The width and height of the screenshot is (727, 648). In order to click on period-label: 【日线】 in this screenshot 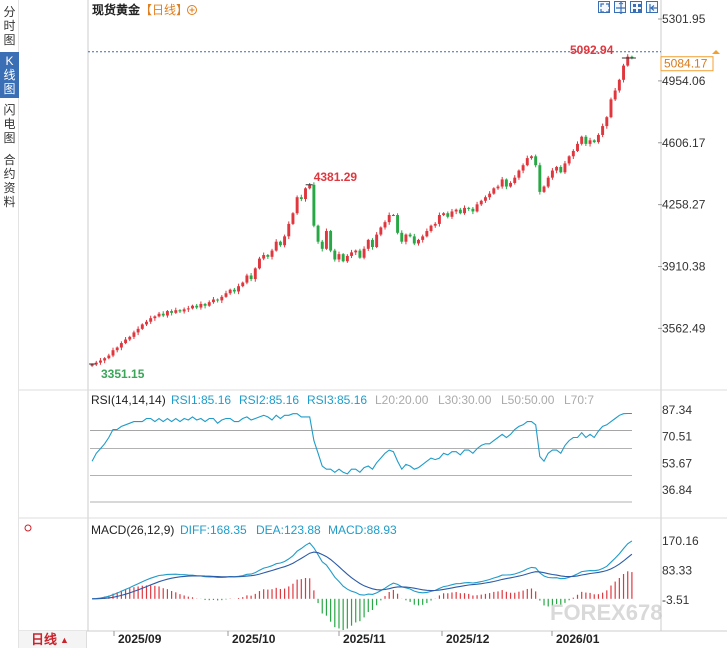, I will do `click(164, 10)`.